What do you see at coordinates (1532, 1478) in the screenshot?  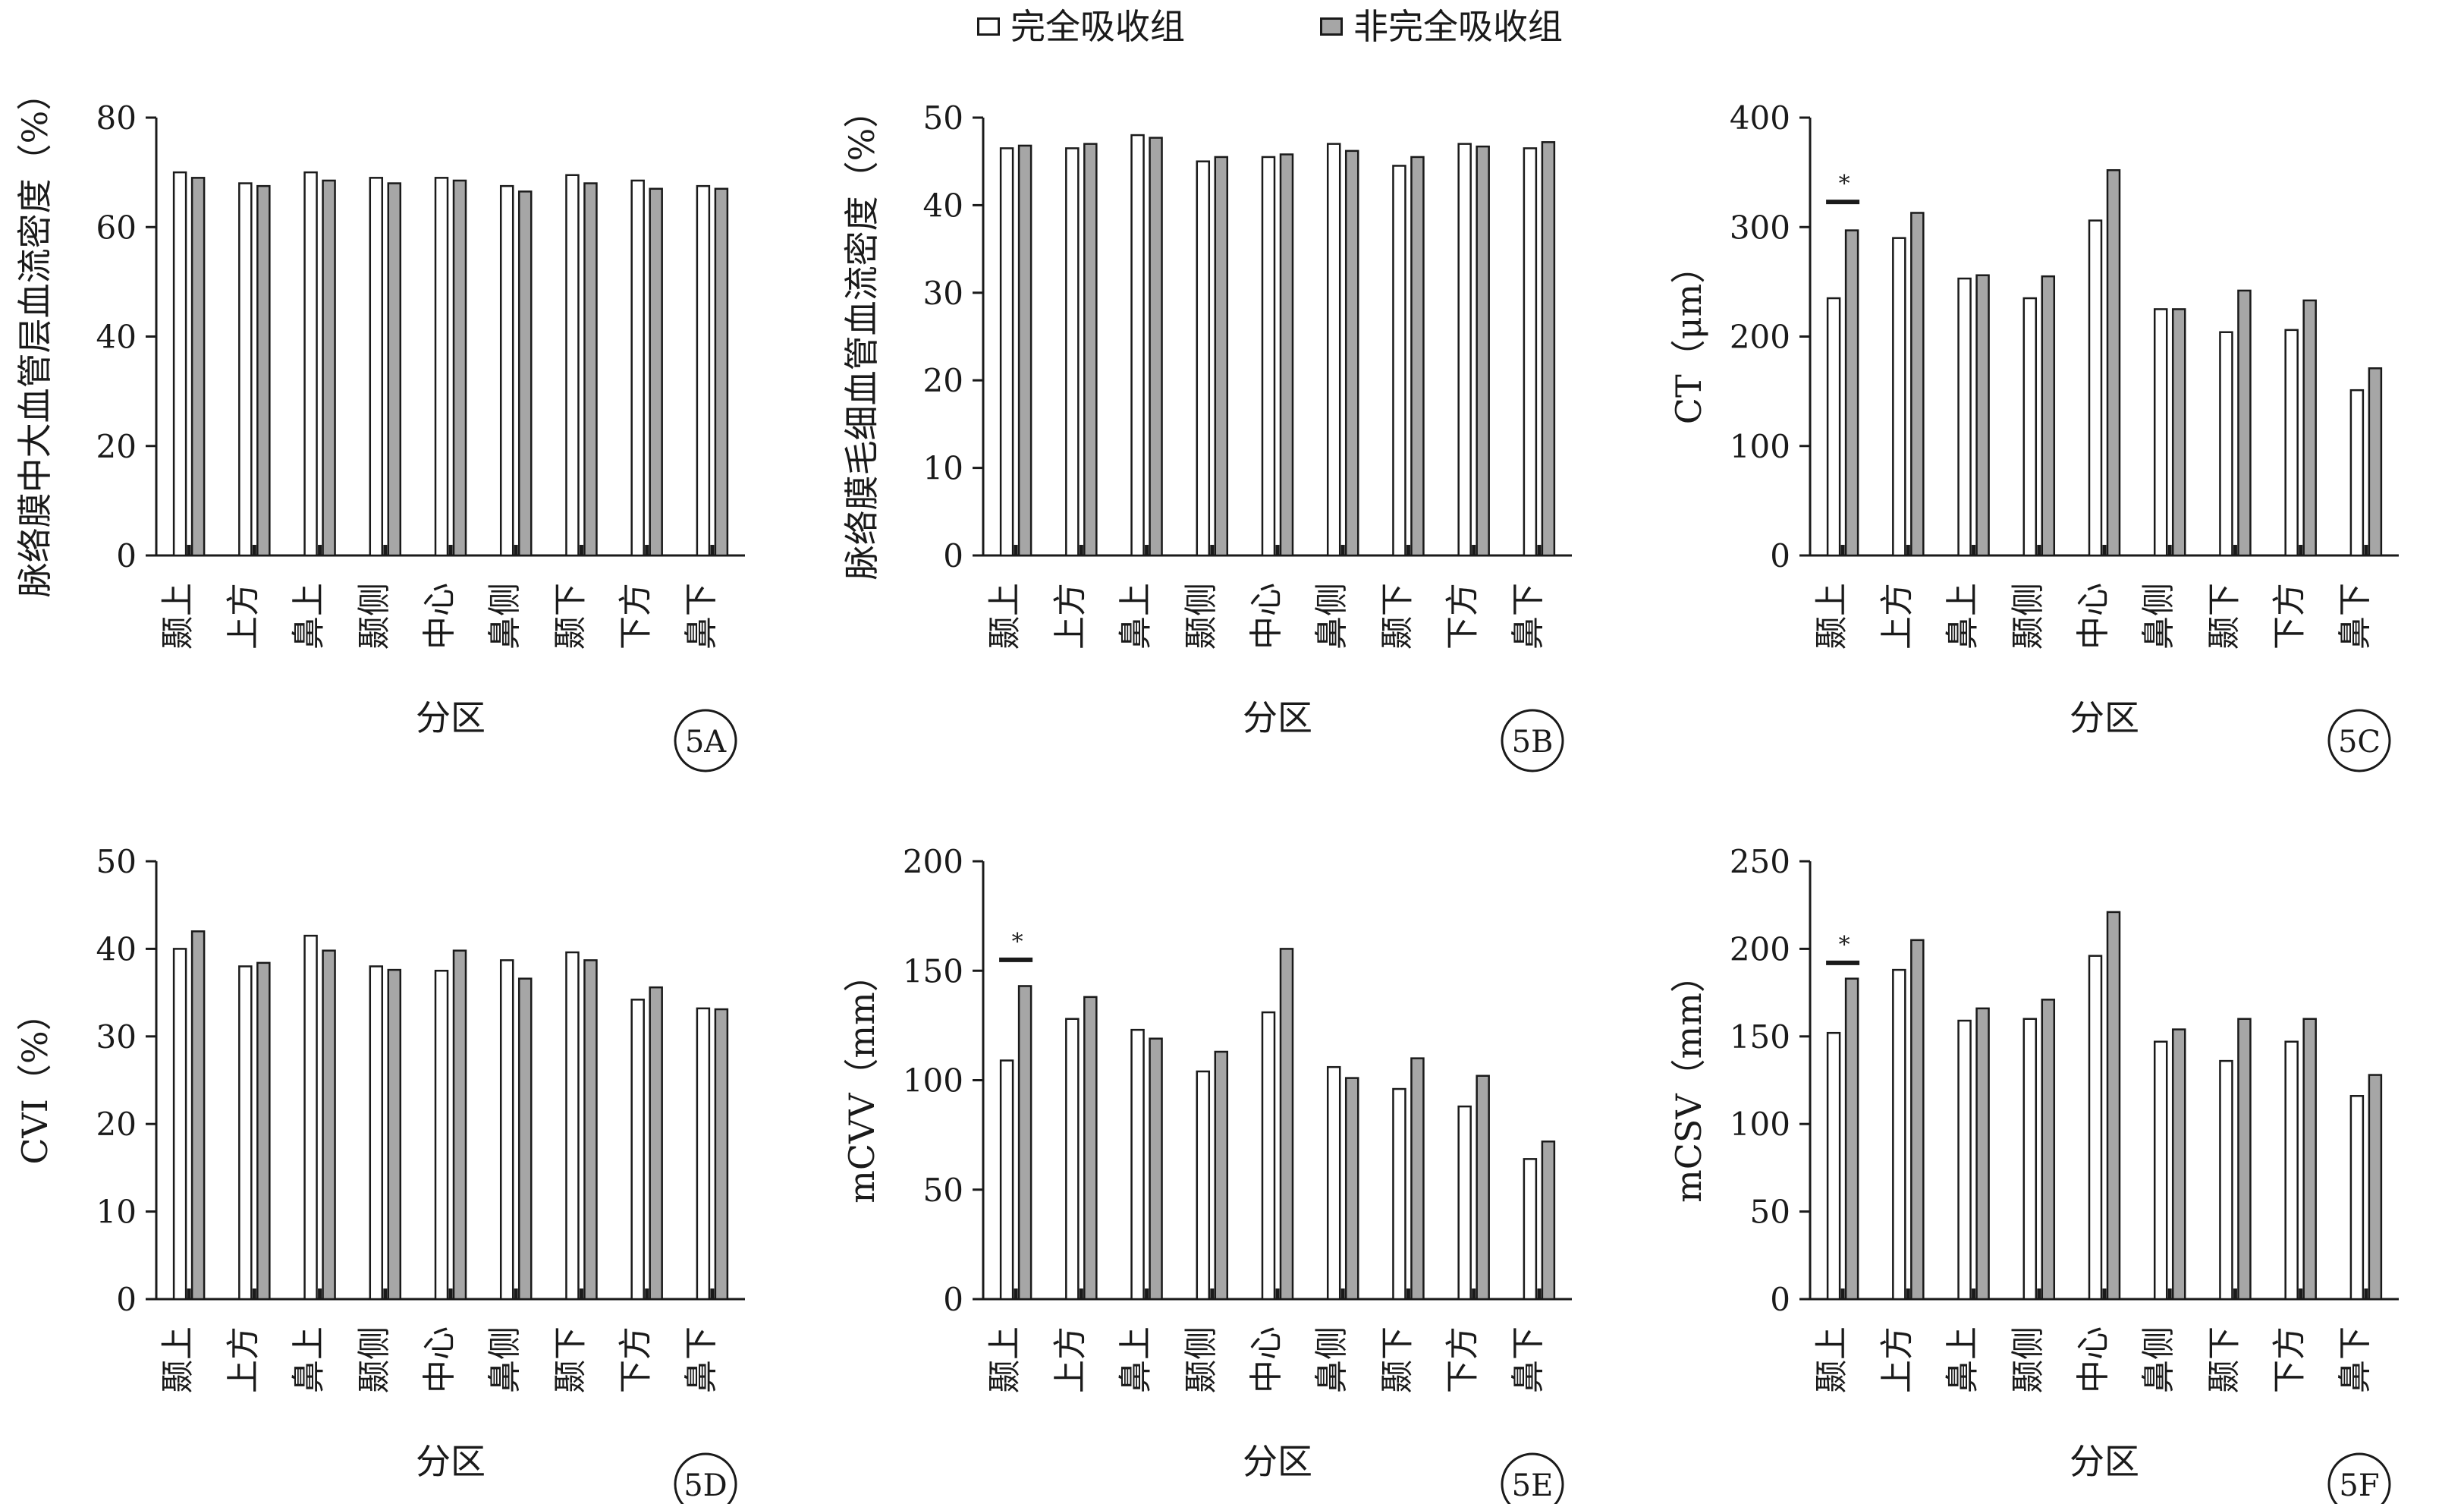 I see `panel-tag-circle-5e` at bounding box center [1532, 1478].